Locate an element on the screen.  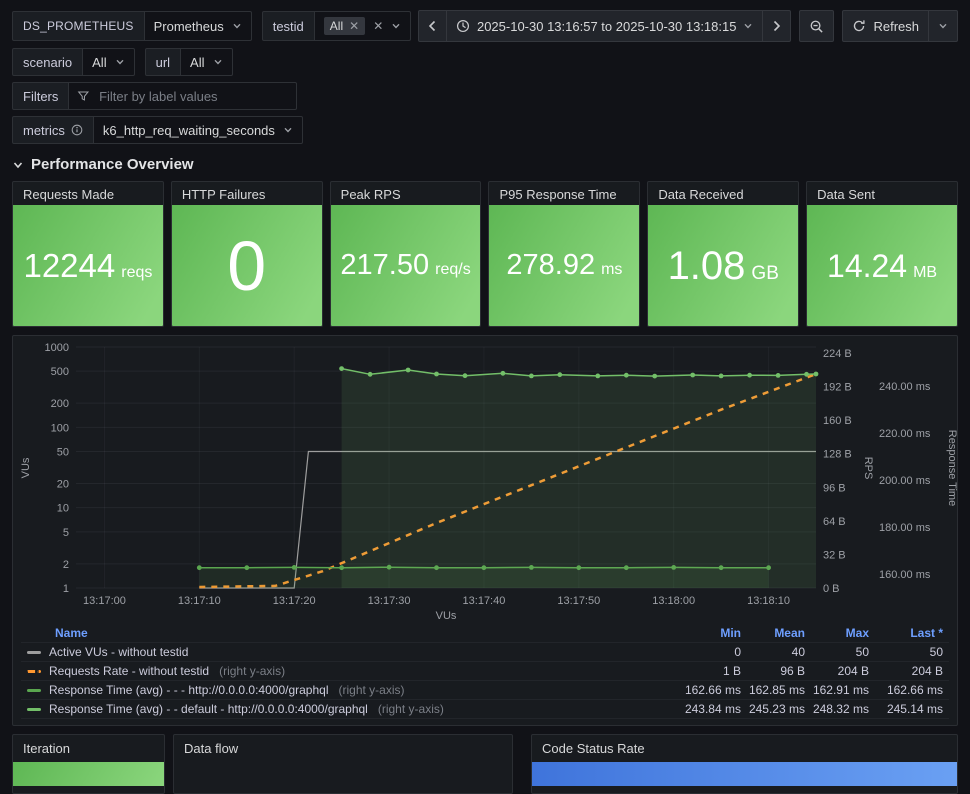
legend-mean-value: 245.23 ms is located at coordinates (776, 709).